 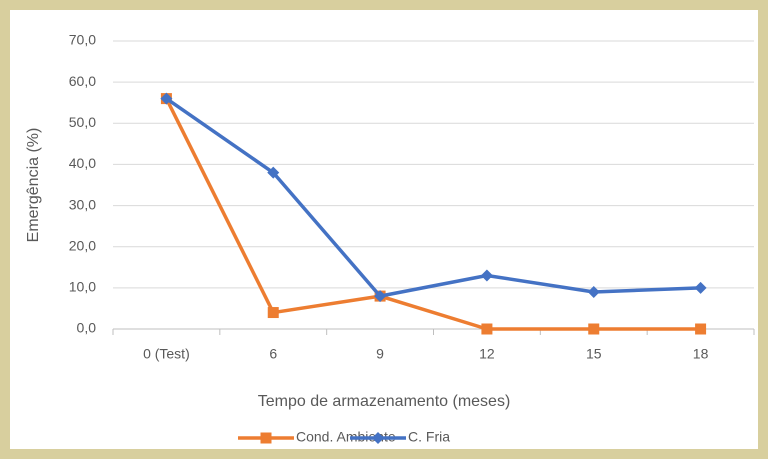 I want to click on y-tick-label: 10,0, so click(x=82, y=287).